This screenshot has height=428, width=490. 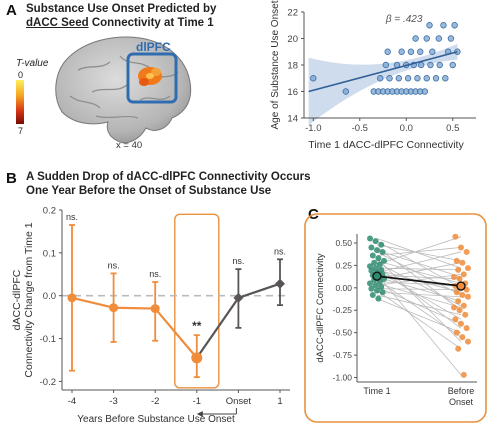 What do you see at coordinates (199, 414) in the screenshot?
I see `interval-arrow-head` at bounding box center [199, 414].